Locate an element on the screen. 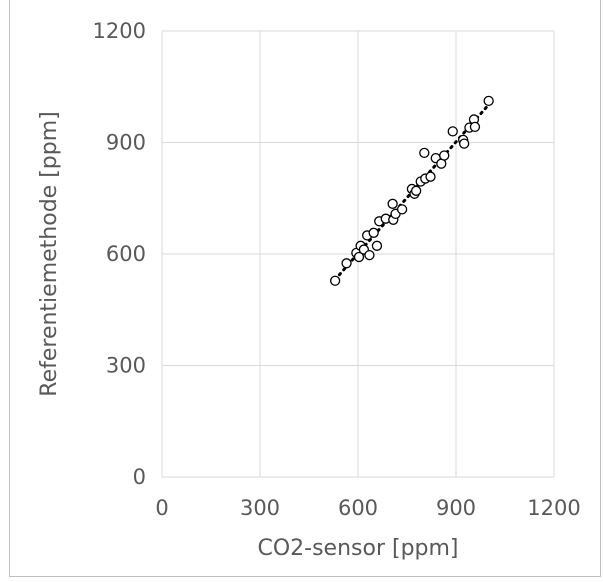 The height and width of the screenshot is (582, 603). x-tick-label: 0 is located at coordinates (161, 508).